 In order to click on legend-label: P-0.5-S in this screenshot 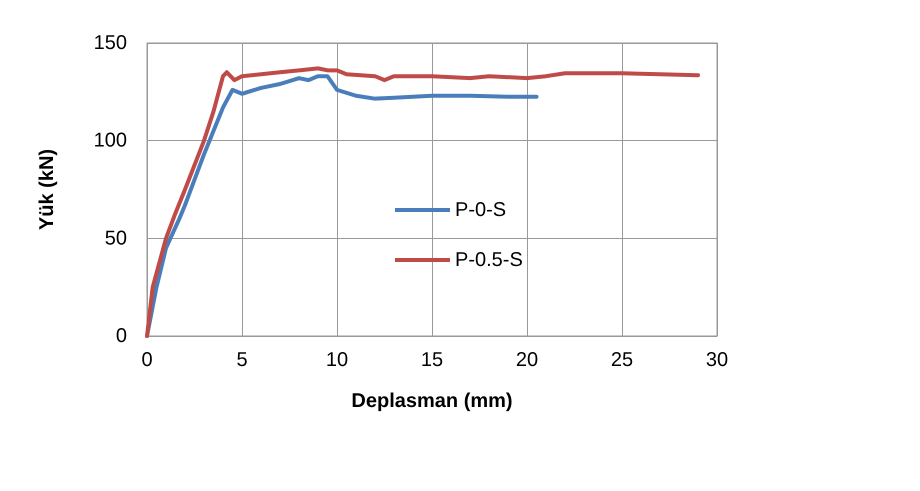, I will do `click(489, 260)`.